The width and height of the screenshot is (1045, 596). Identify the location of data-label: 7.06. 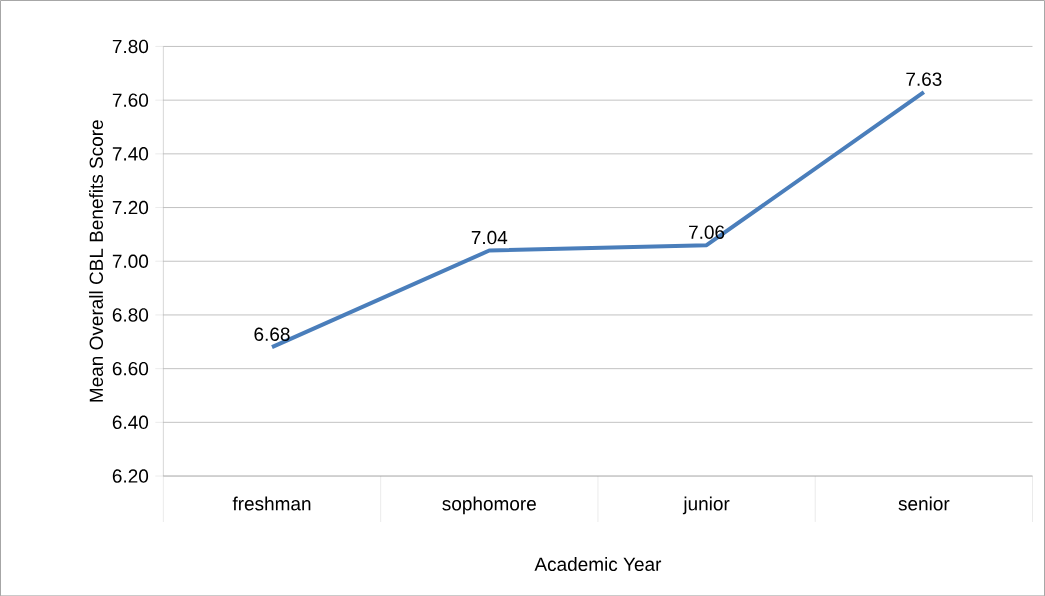
(707, 232).